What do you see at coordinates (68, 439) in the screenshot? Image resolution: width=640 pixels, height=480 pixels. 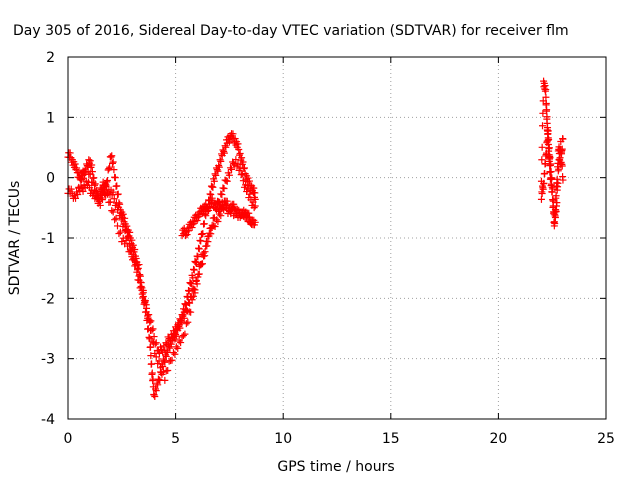 I see `x-tick-label: 0` at bounding box center [68, 439].